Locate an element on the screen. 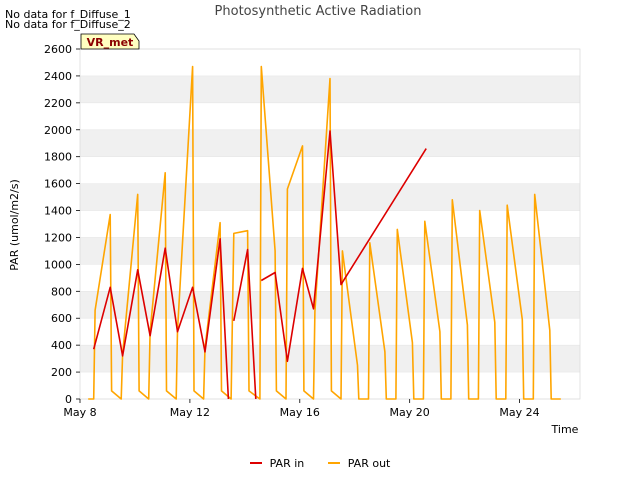 This screenshot has width=640, height=480. y-tick-label: 1000 is located at coordinates (58, 264).